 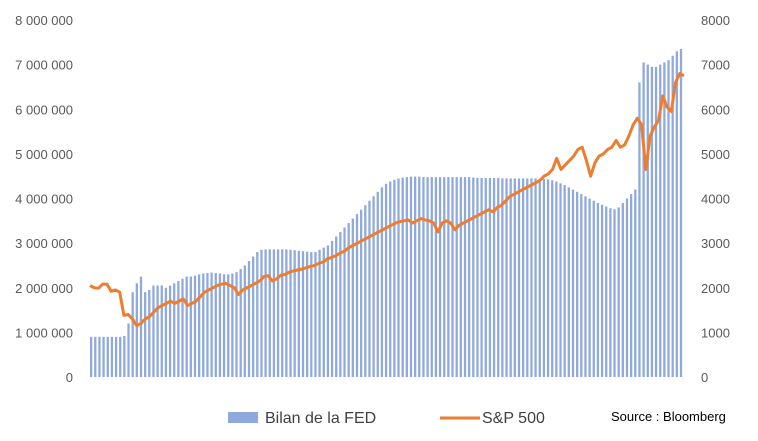 What do you see at coordinates (69, 377) in the screenshot?
I see `left-tick-label: 0` at bounding box center [69, 377].